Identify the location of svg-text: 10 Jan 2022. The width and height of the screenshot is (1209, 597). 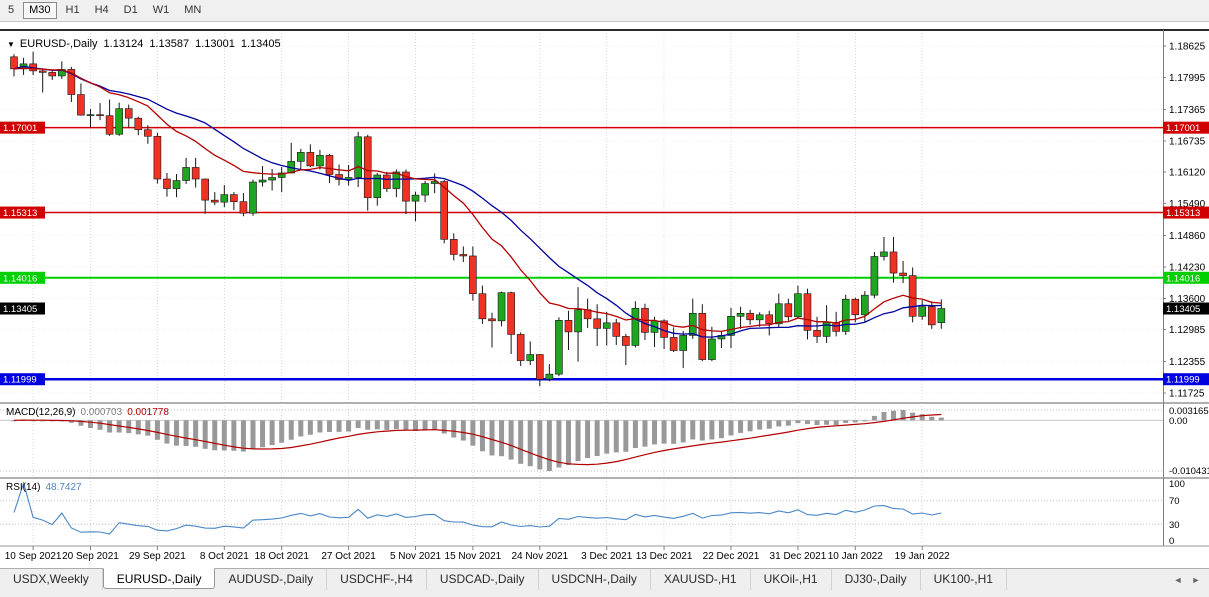
(855, 556).